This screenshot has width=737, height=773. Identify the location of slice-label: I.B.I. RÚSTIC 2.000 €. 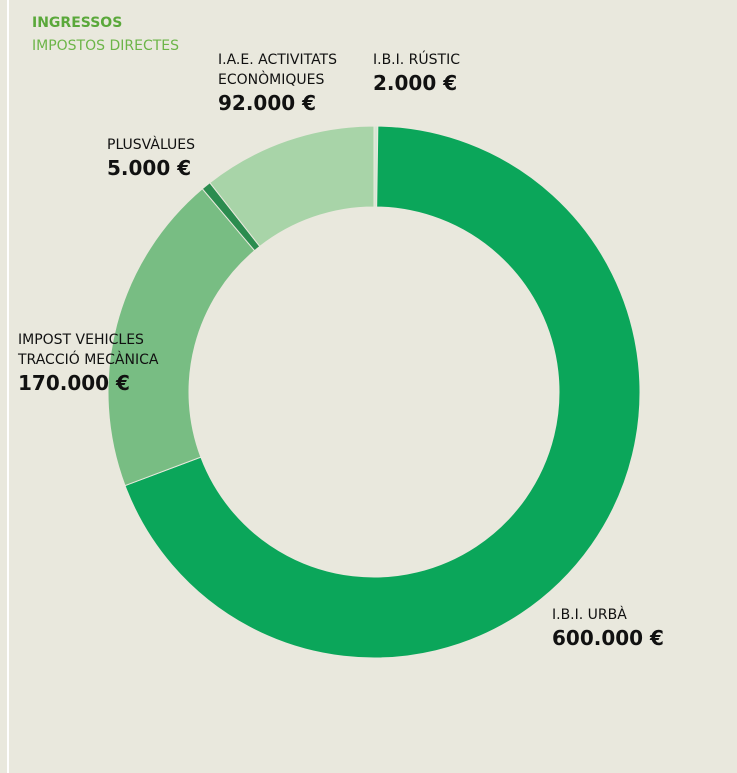
(443, 73).